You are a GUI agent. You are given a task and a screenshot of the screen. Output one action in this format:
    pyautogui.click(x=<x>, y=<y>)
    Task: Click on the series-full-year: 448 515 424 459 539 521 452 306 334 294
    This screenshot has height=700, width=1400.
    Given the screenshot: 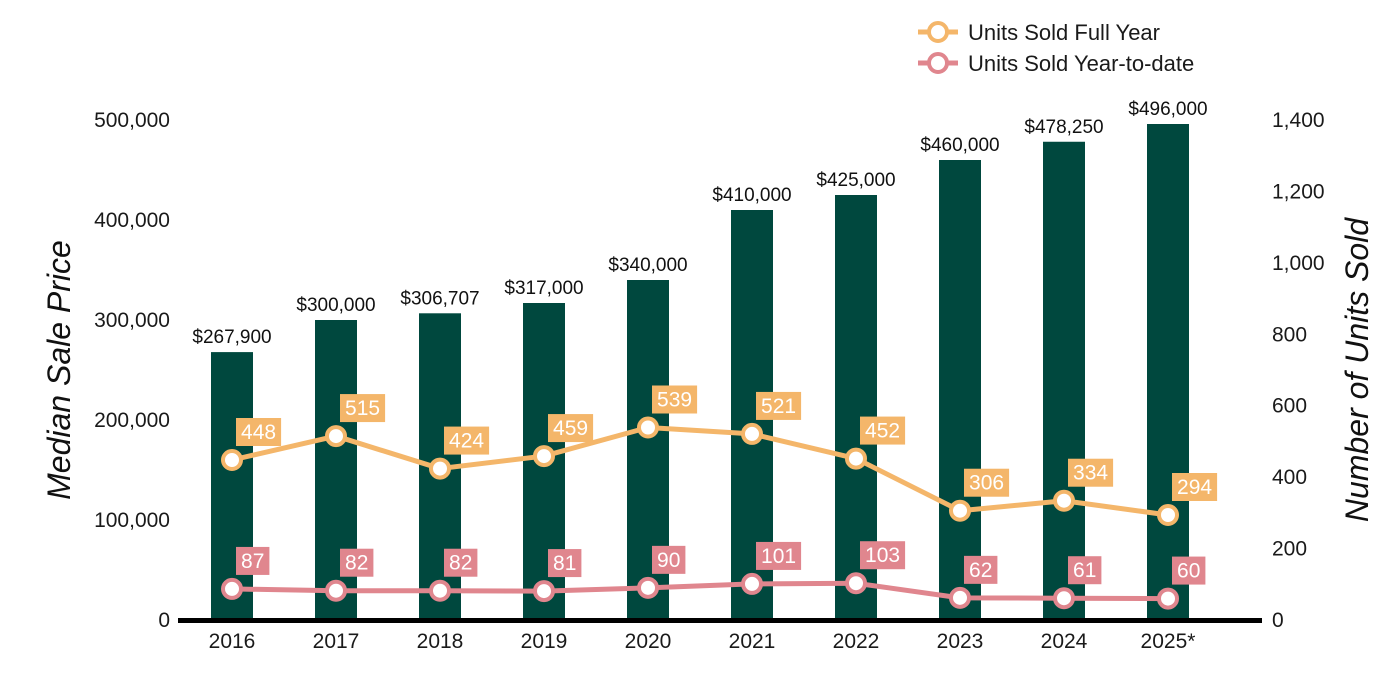 What is the action you would take?
    pyautogui.click(x=719, y=455)
    